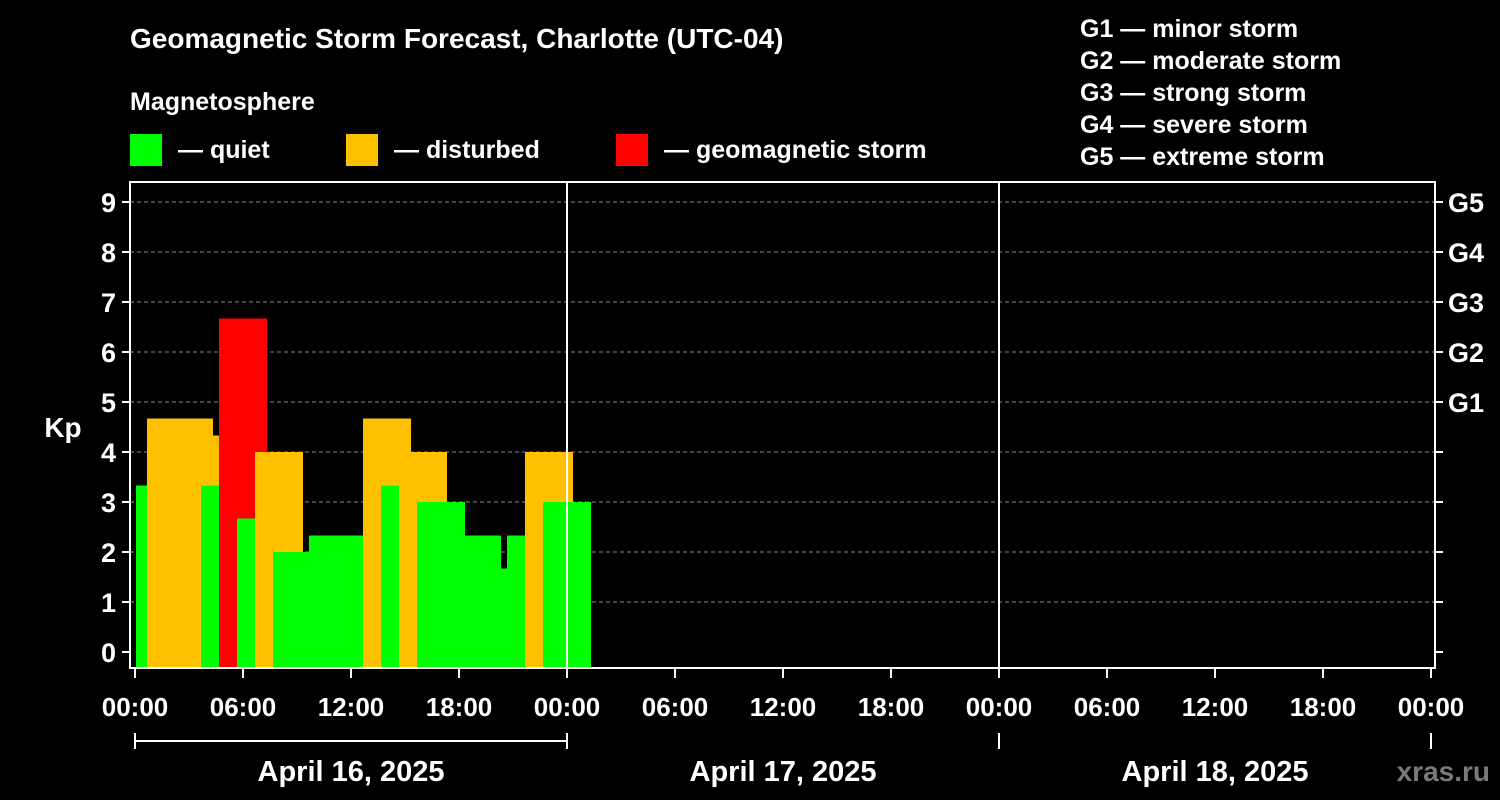 Image resolution: width=1500 pixels, height=800 pixels. What do you see at coordinates (1466, 203) in the screenshot?
I see `g-scale-label: G5` at bounding box center [1466, 203].